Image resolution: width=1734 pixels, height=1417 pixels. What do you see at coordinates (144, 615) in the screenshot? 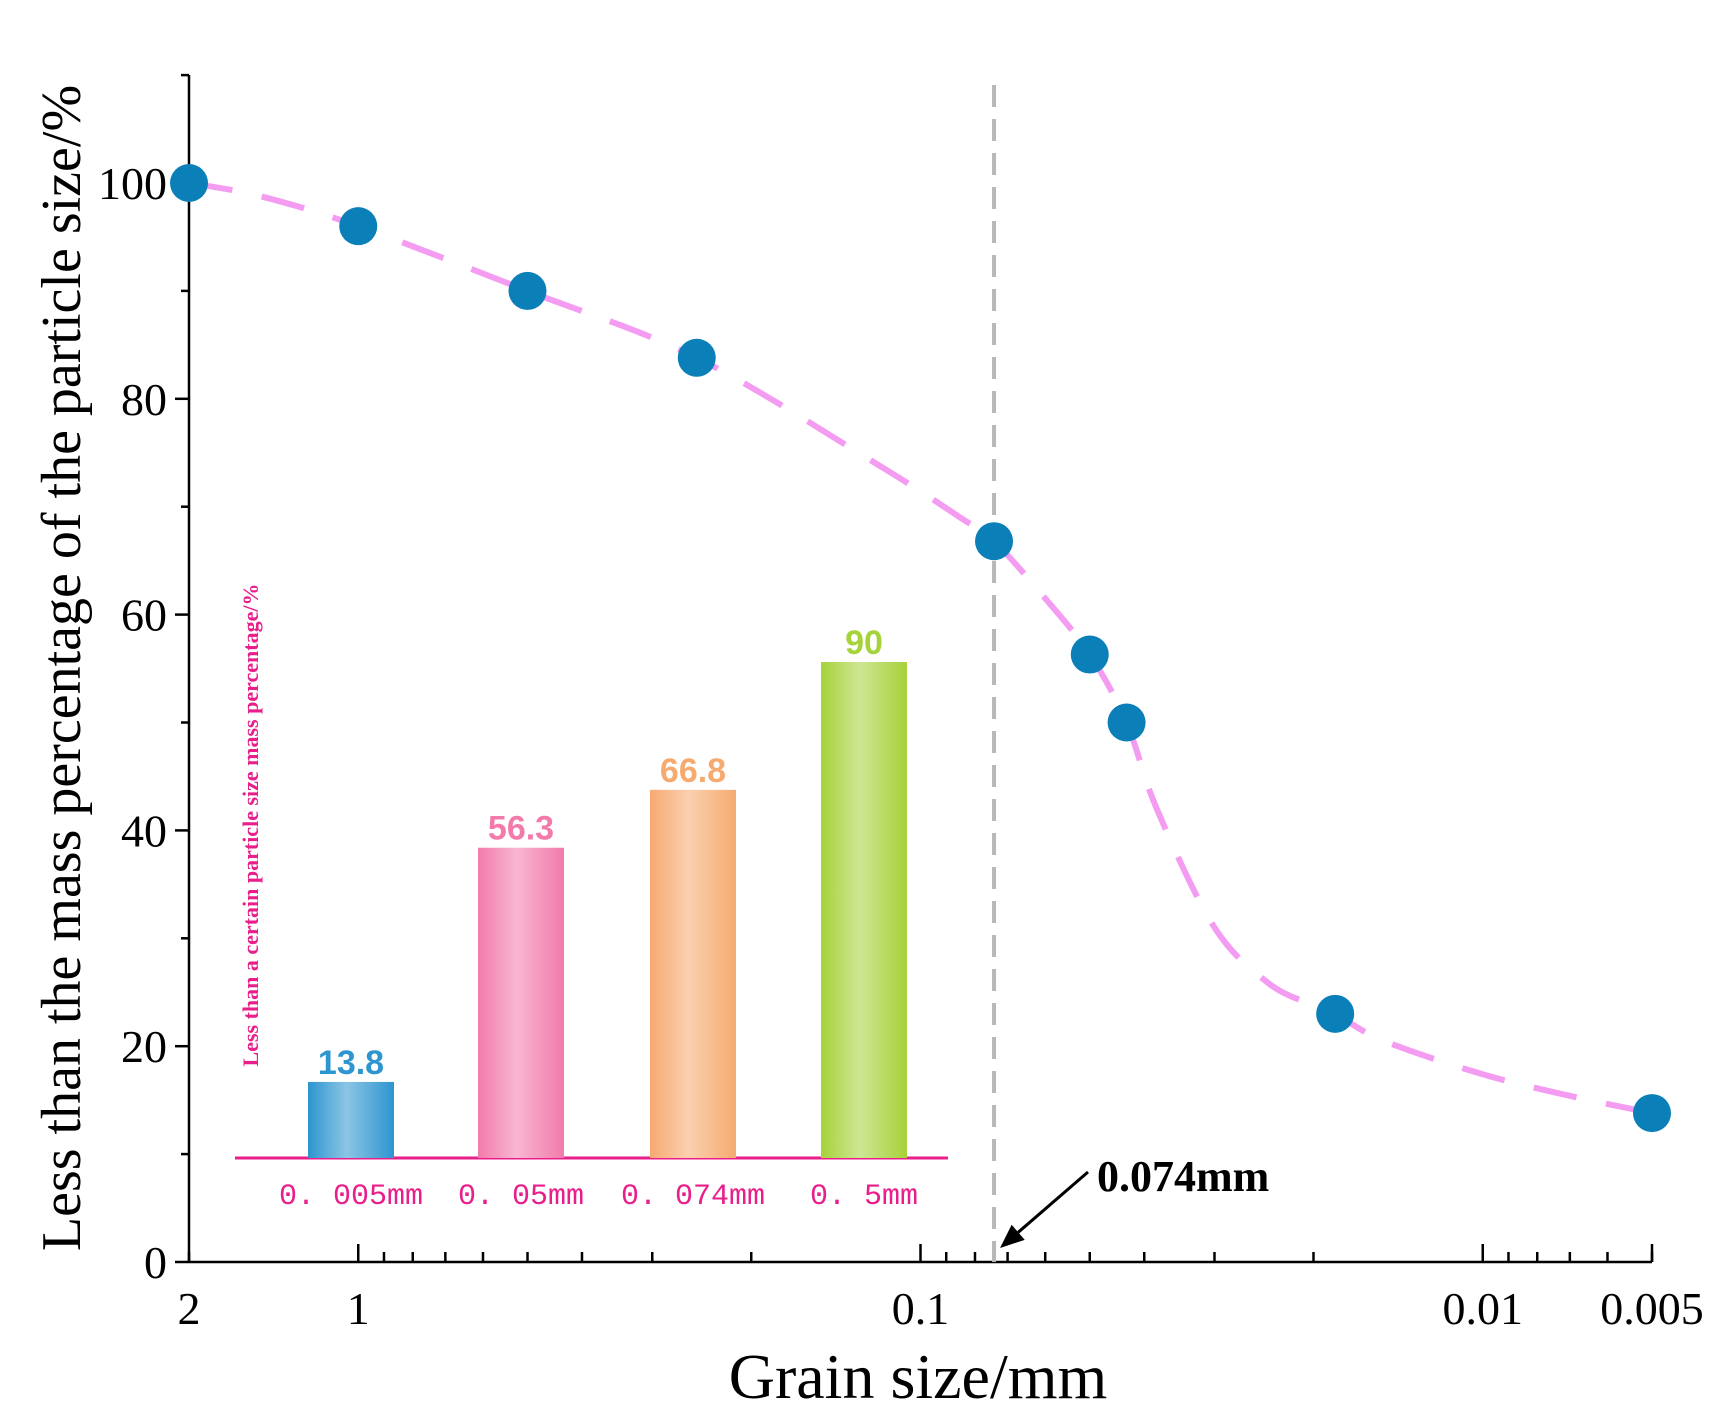
I see `y-tick-label: 60` at bounding box center [144, 615].